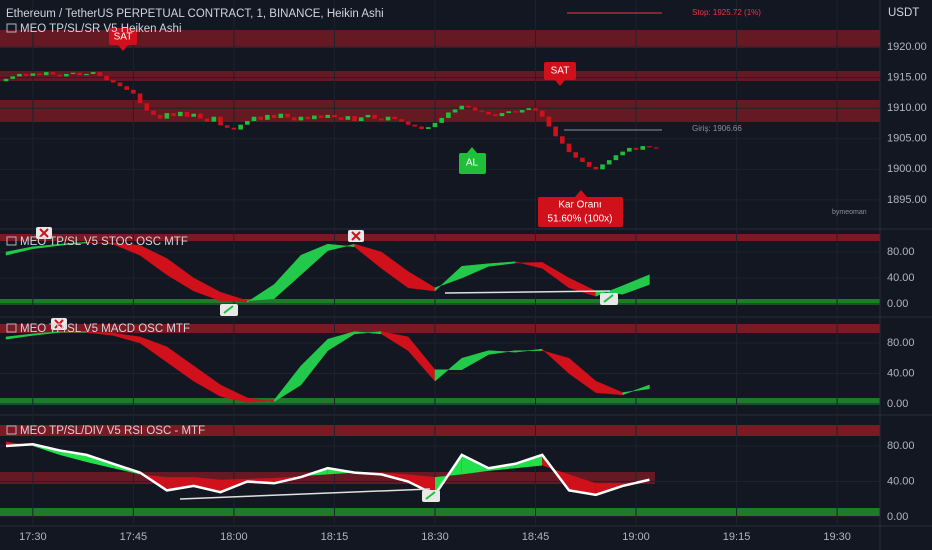  What do you see at coordinates (636, 390) in the screenshot?
I see `ribbon-segment` at bounding box center [636, 390].